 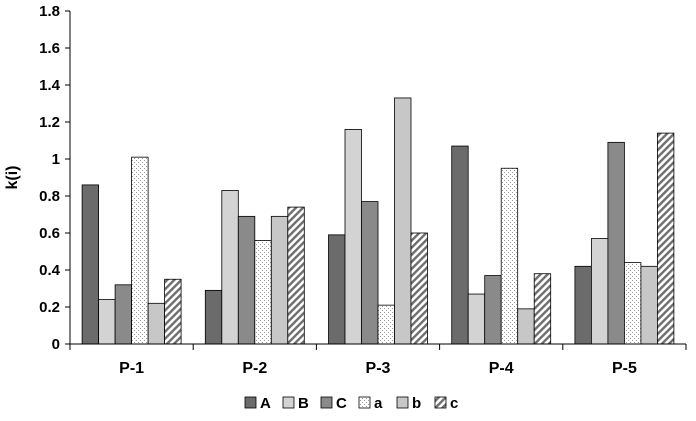 What do you see at coordinates (131, 368) in the screenshot?
I see `x-category-label: P-1` at bounding box center [131, 368].